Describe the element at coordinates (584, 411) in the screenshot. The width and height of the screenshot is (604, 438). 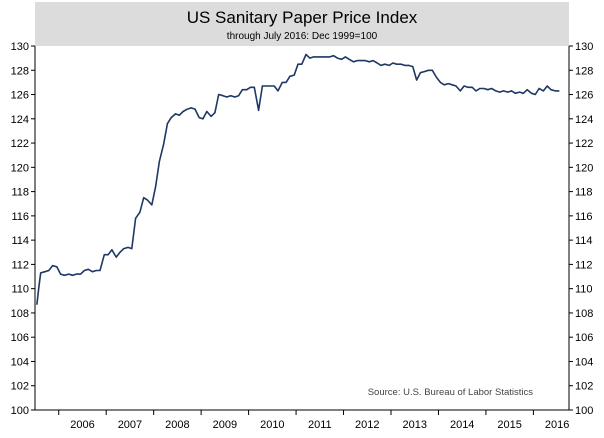
I see `y-tick-label-right: 100` at that location.